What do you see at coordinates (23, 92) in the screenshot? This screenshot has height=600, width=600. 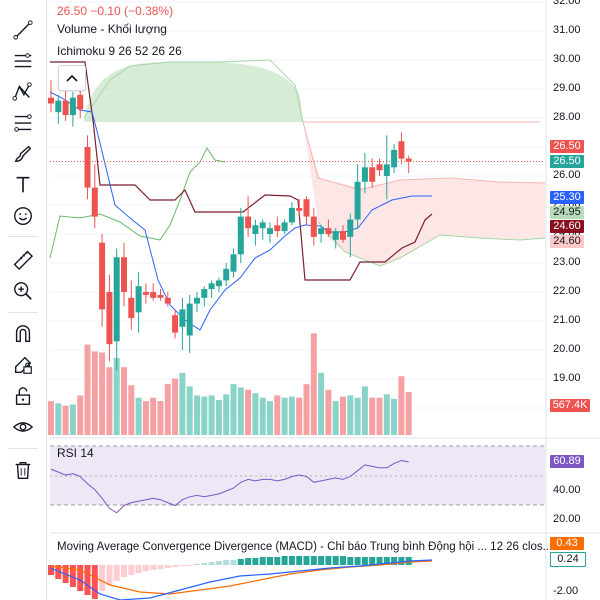 I see `pattern-icon` at bounding box center [23, 92].